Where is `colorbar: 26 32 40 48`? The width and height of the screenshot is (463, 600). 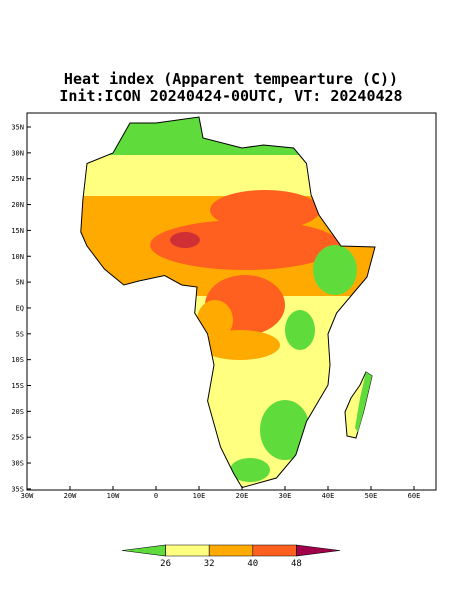
colorbar: 26 32 40 48 is located at coordinates (231, 556).